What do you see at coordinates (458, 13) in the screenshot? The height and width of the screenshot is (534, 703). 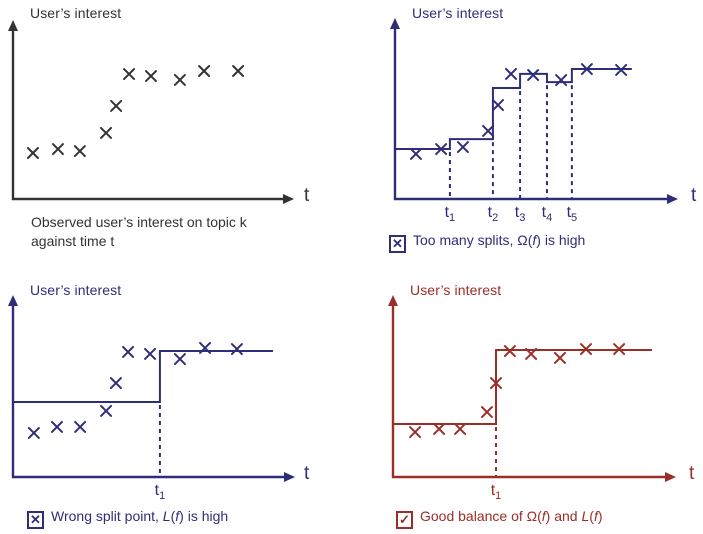 I see `panel-title-too-many-splits: User’s interest` at bounding box center [458, 13].